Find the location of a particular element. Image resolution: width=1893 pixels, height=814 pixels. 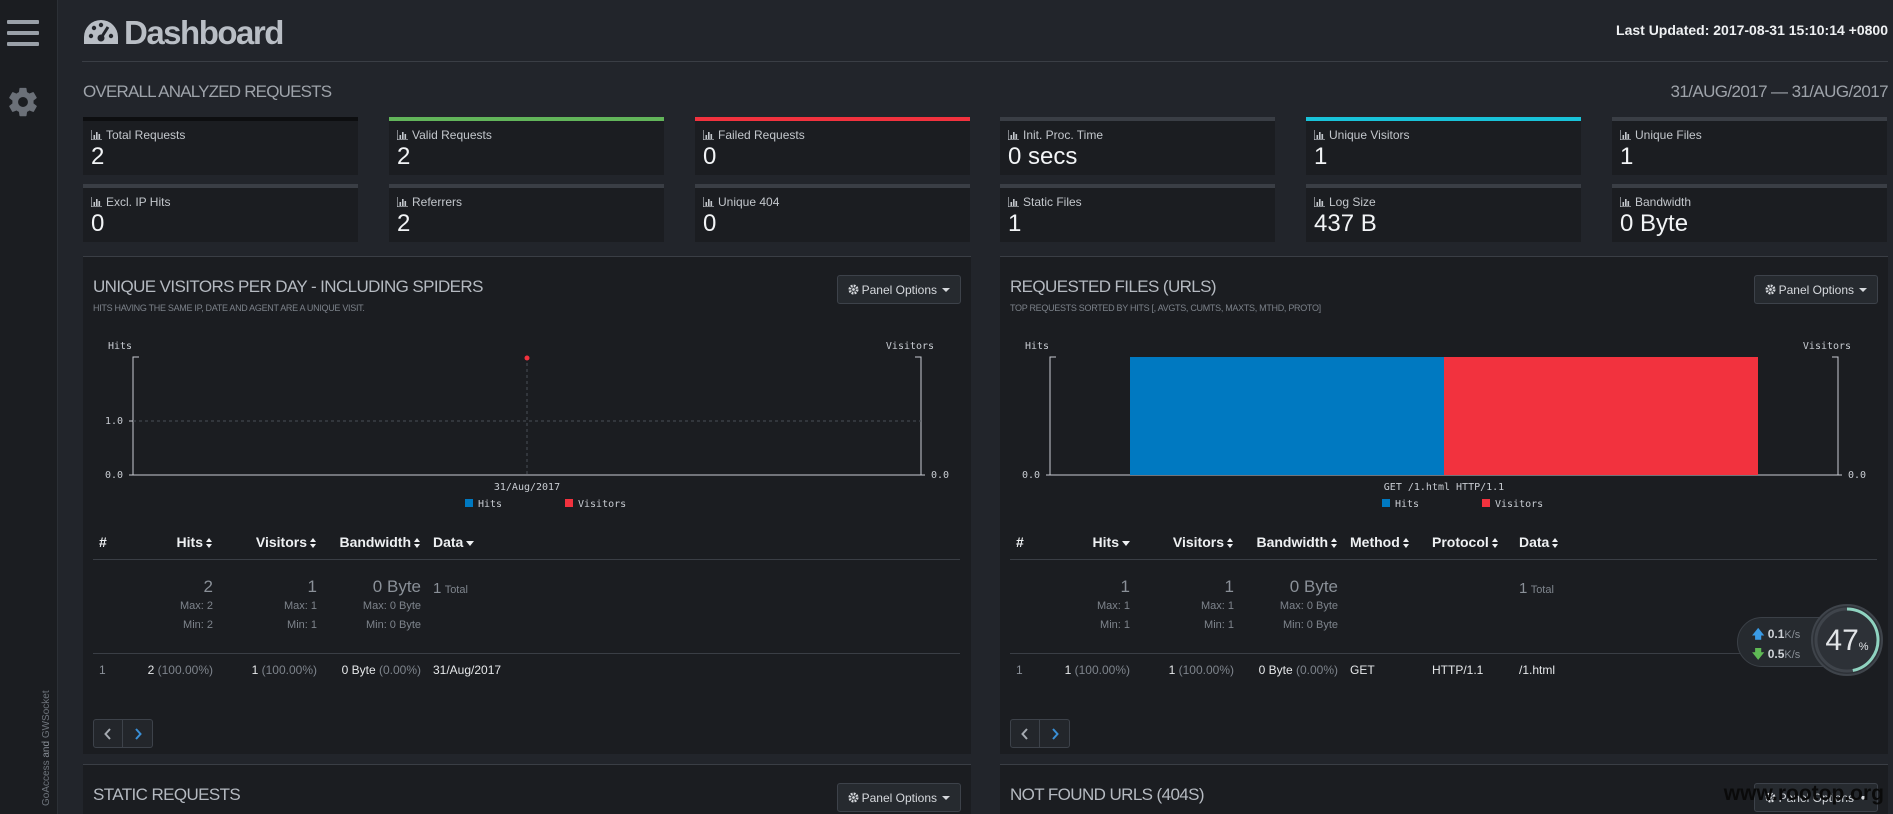

watermark-text: www.rootop.org is located at coordinates (1803, 793).